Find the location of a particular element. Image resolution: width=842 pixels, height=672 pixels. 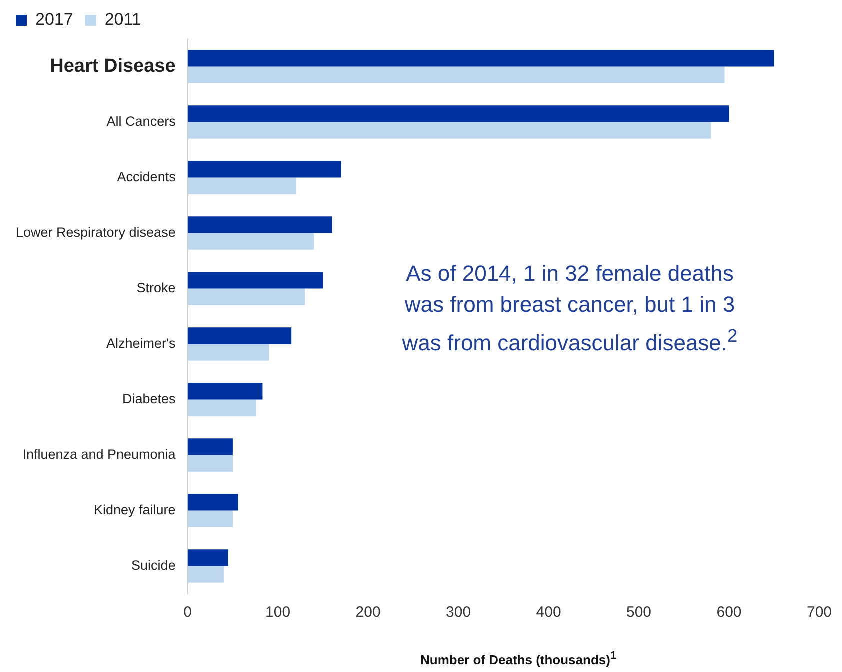

x-tick-label: 400 is located at coordinates (549, 613).